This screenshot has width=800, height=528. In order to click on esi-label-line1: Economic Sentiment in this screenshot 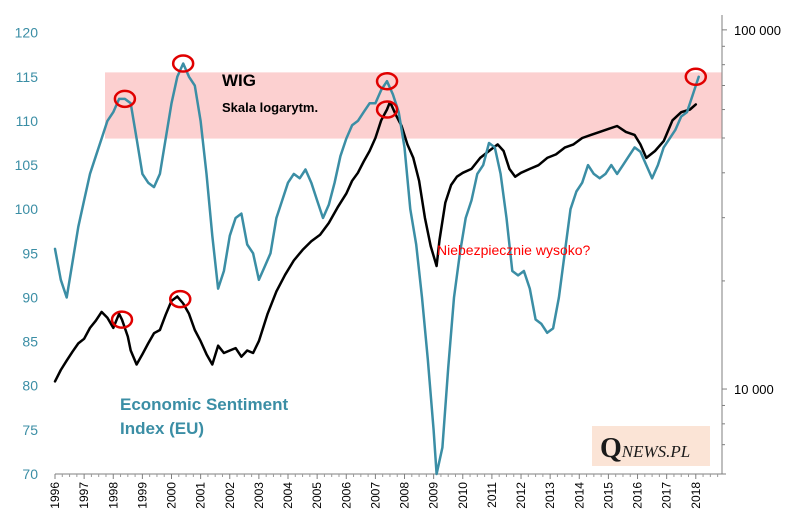, I will do `click(204, 404)`.